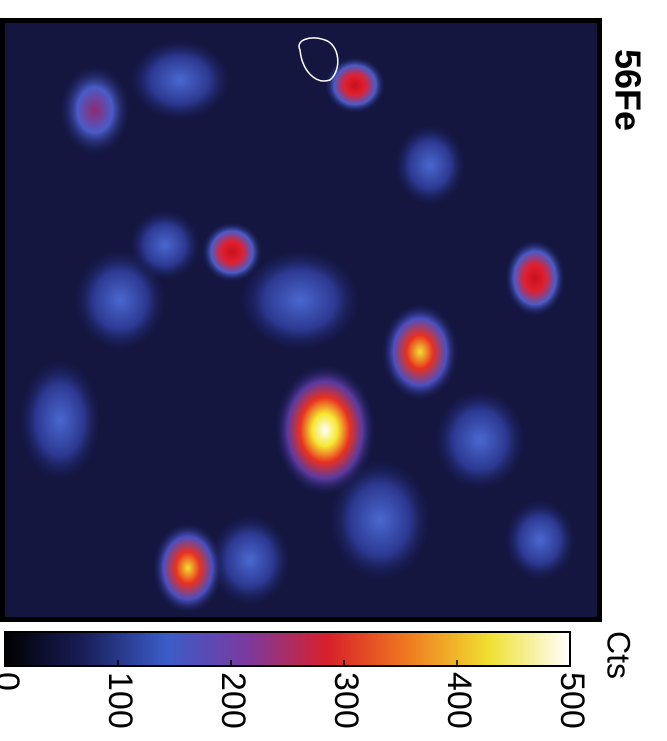 The image size is (667, 741). What do you see at coordinates (287, 649) in the screenshot?
I see `colorbar` at bounding box center [287, 649].